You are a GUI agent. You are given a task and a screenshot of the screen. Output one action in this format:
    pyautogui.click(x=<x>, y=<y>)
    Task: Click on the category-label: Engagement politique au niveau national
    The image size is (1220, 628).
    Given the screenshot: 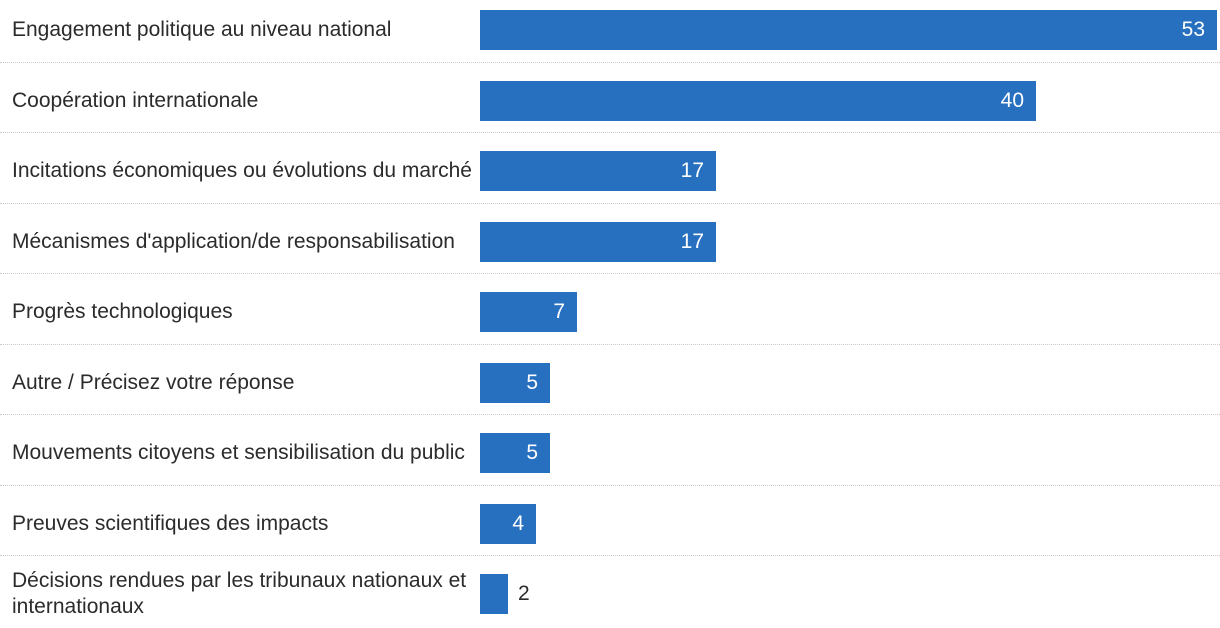 What is the action you would take?
    pyautogui.click(x=202, y=29)
    